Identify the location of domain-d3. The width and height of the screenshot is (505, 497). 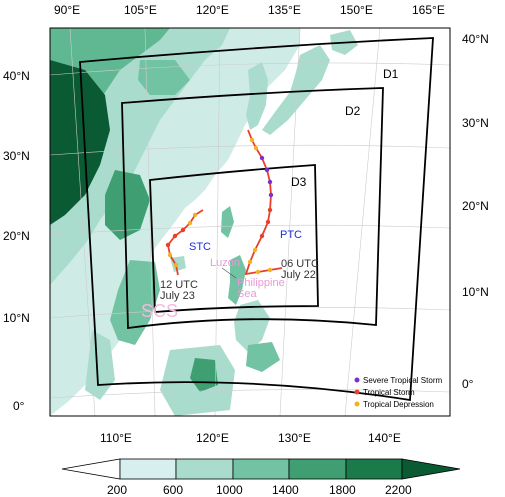
(234, 238).